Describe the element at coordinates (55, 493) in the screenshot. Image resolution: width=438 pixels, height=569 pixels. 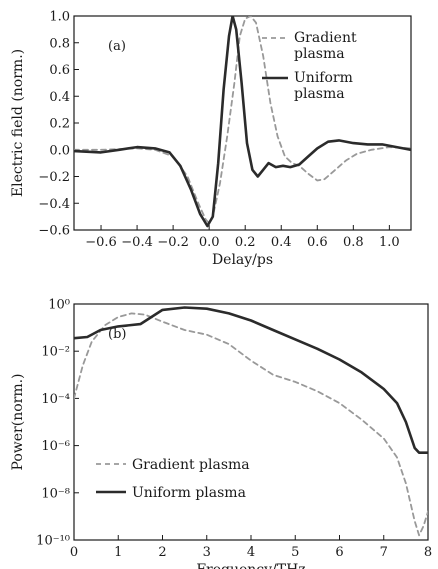
I see `y-tick-label: 10⁻⁸` at that location.